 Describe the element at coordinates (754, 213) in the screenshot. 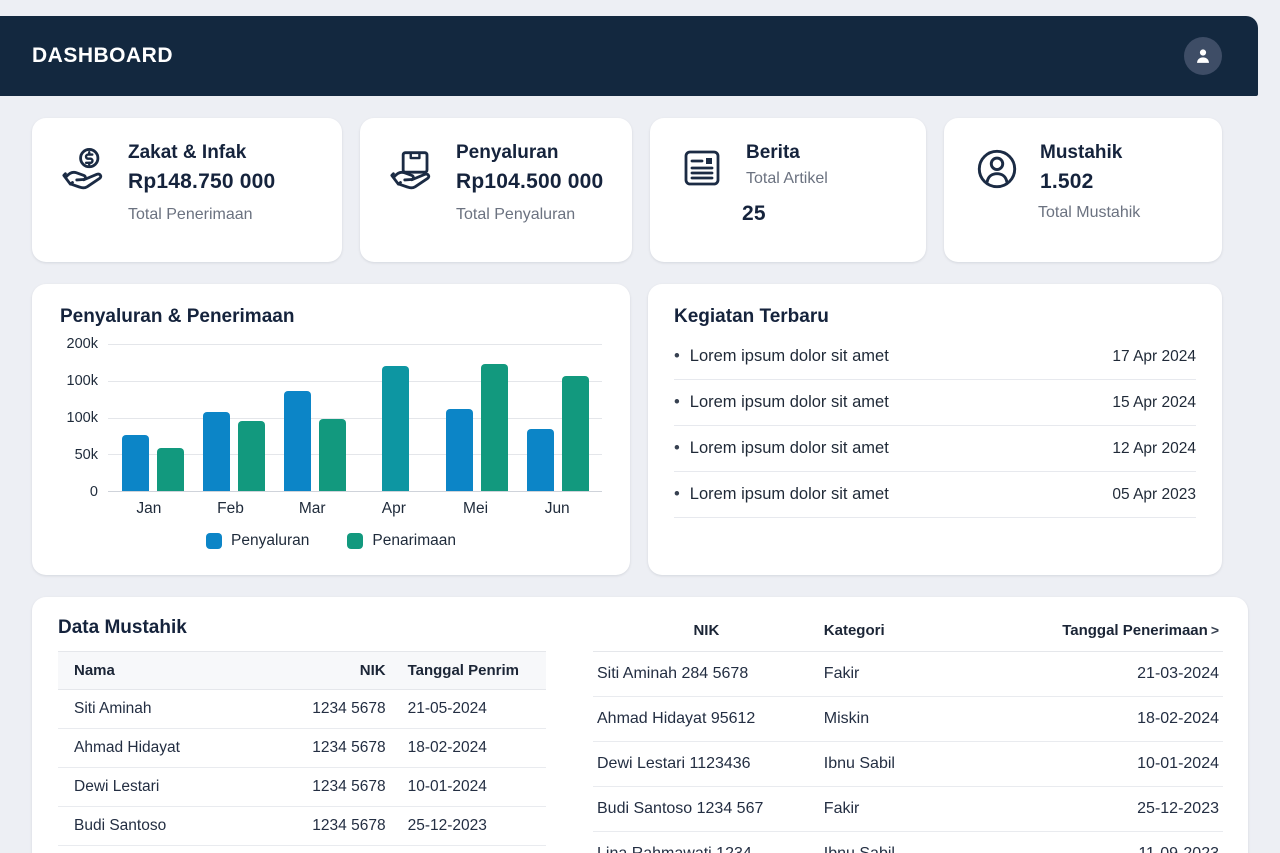

I see `stat-value: 25` at that location.